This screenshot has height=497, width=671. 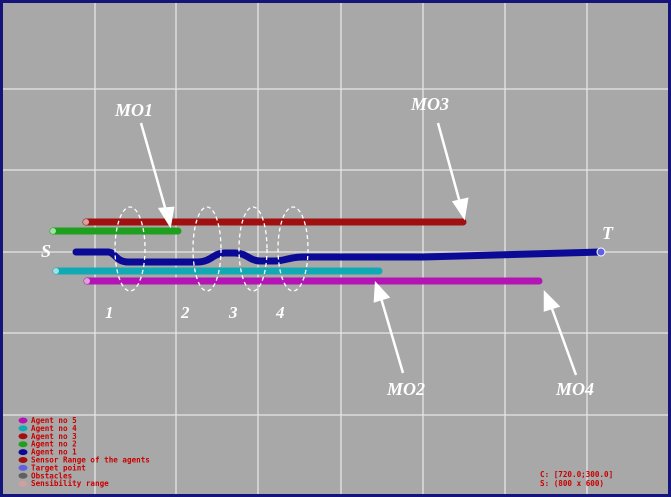 I want to click on label-mo1: MO1, so click(x=133, y=110).